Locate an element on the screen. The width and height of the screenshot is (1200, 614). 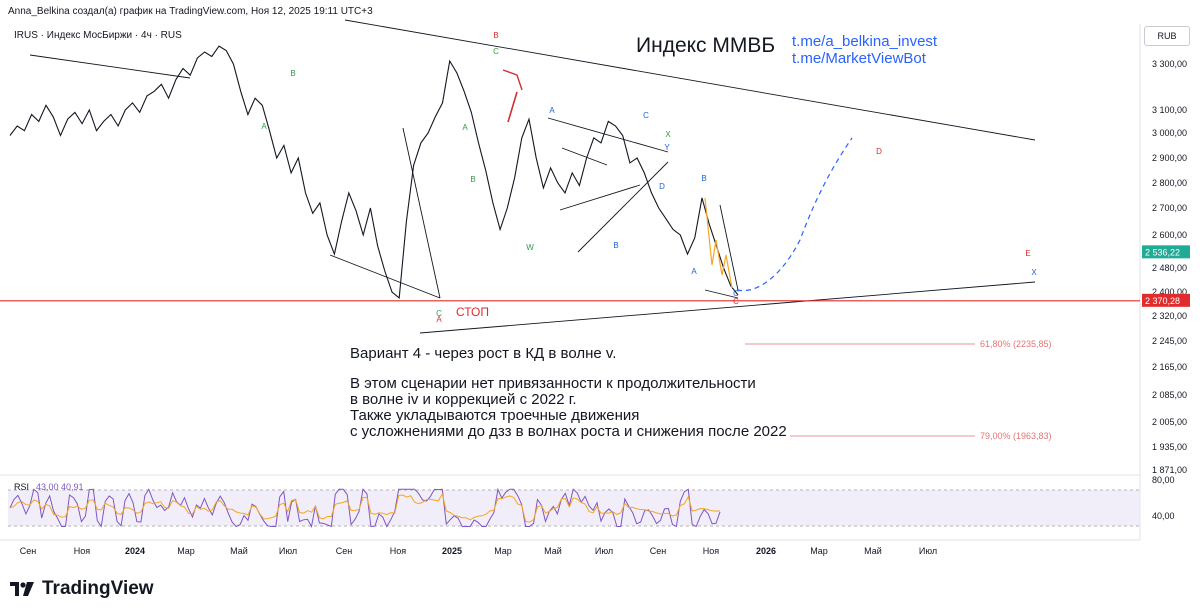
note-line: Вариант 4 - через рост в КД в волне v. is located at coordinates (483, 353).